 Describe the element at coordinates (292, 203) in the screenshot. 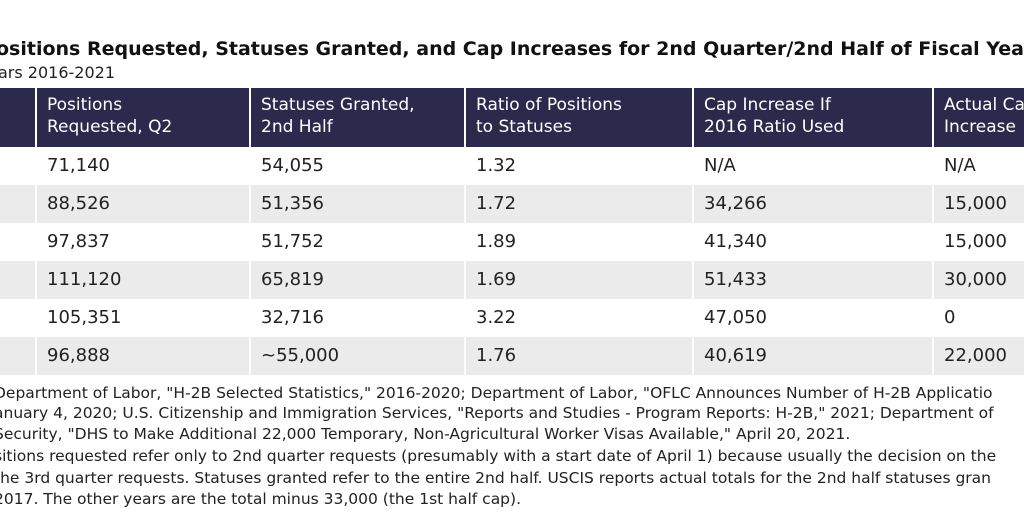

I see `table-cell: 51,356` at that location.